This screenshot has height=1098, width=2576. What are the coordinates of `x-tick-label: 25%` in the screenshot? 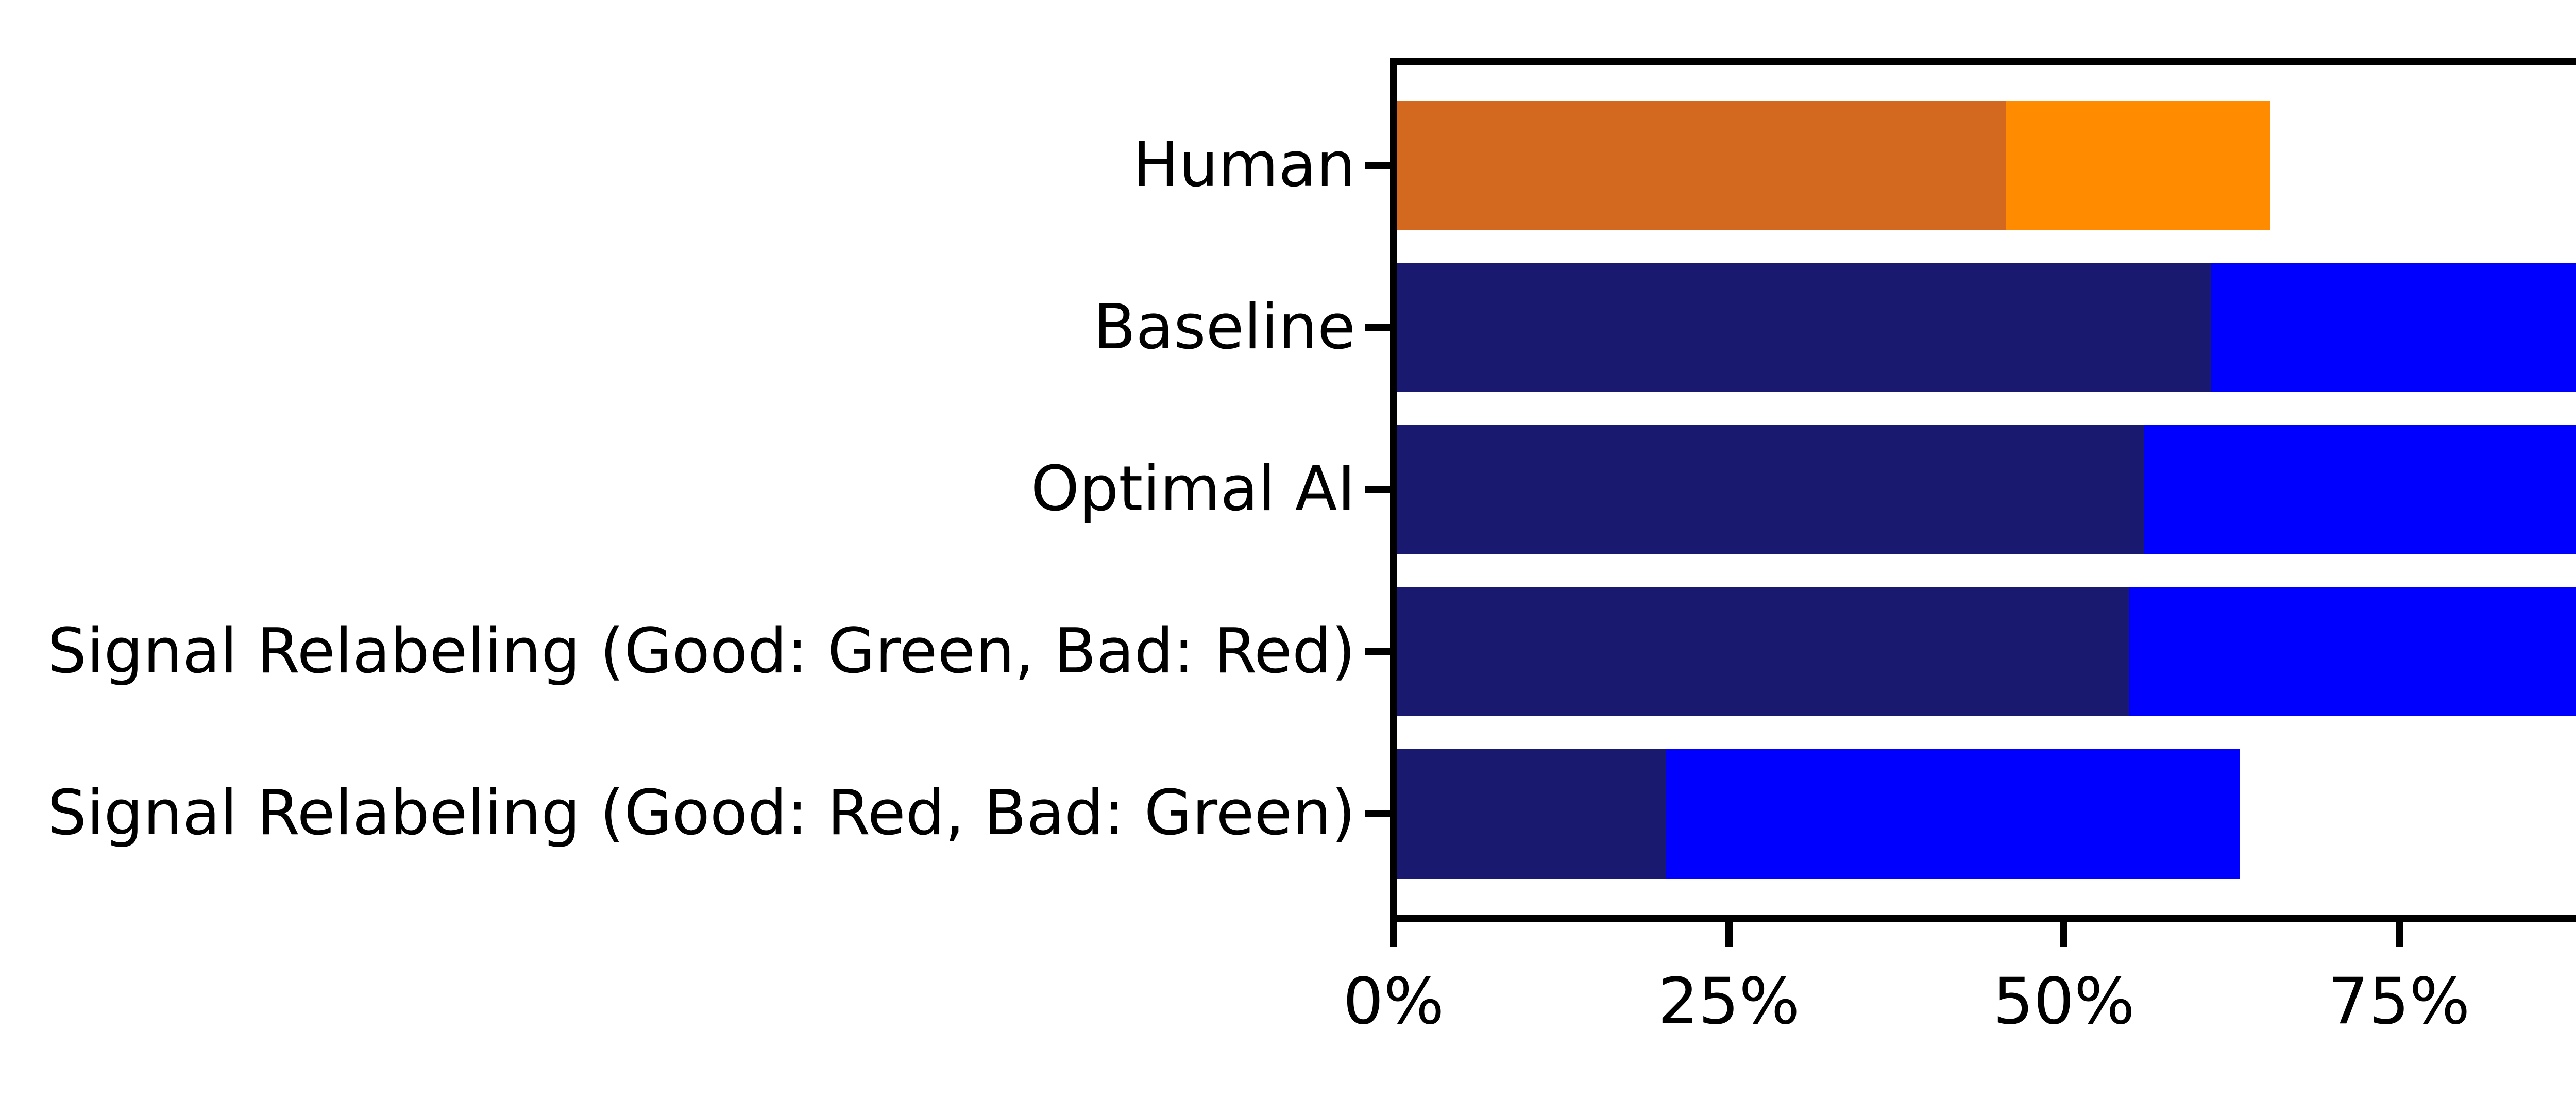 It's located at (1728, 1002).